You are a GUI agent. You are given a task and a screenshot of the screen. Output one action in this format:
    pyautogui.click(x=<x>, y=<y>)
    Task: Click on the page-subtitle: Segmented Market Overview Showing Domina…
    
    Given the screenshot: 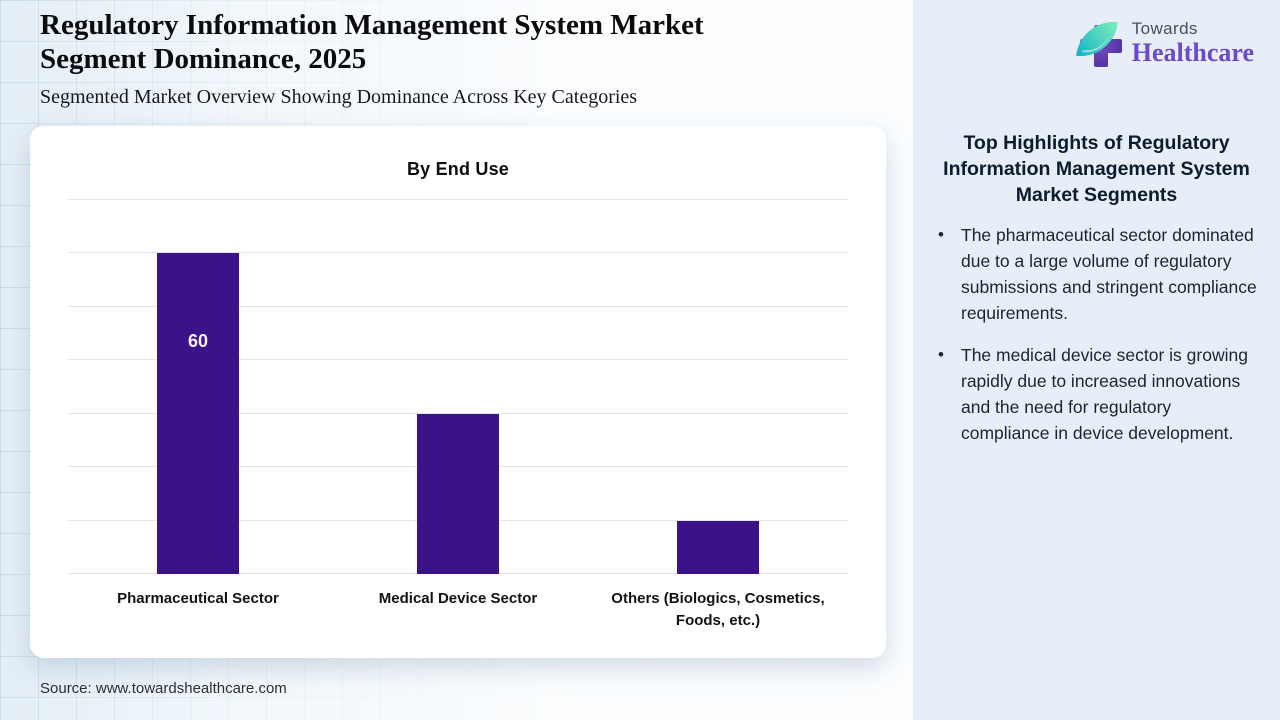 What is the action you would take?
    pyautogui.click(x=339, y=97)
    